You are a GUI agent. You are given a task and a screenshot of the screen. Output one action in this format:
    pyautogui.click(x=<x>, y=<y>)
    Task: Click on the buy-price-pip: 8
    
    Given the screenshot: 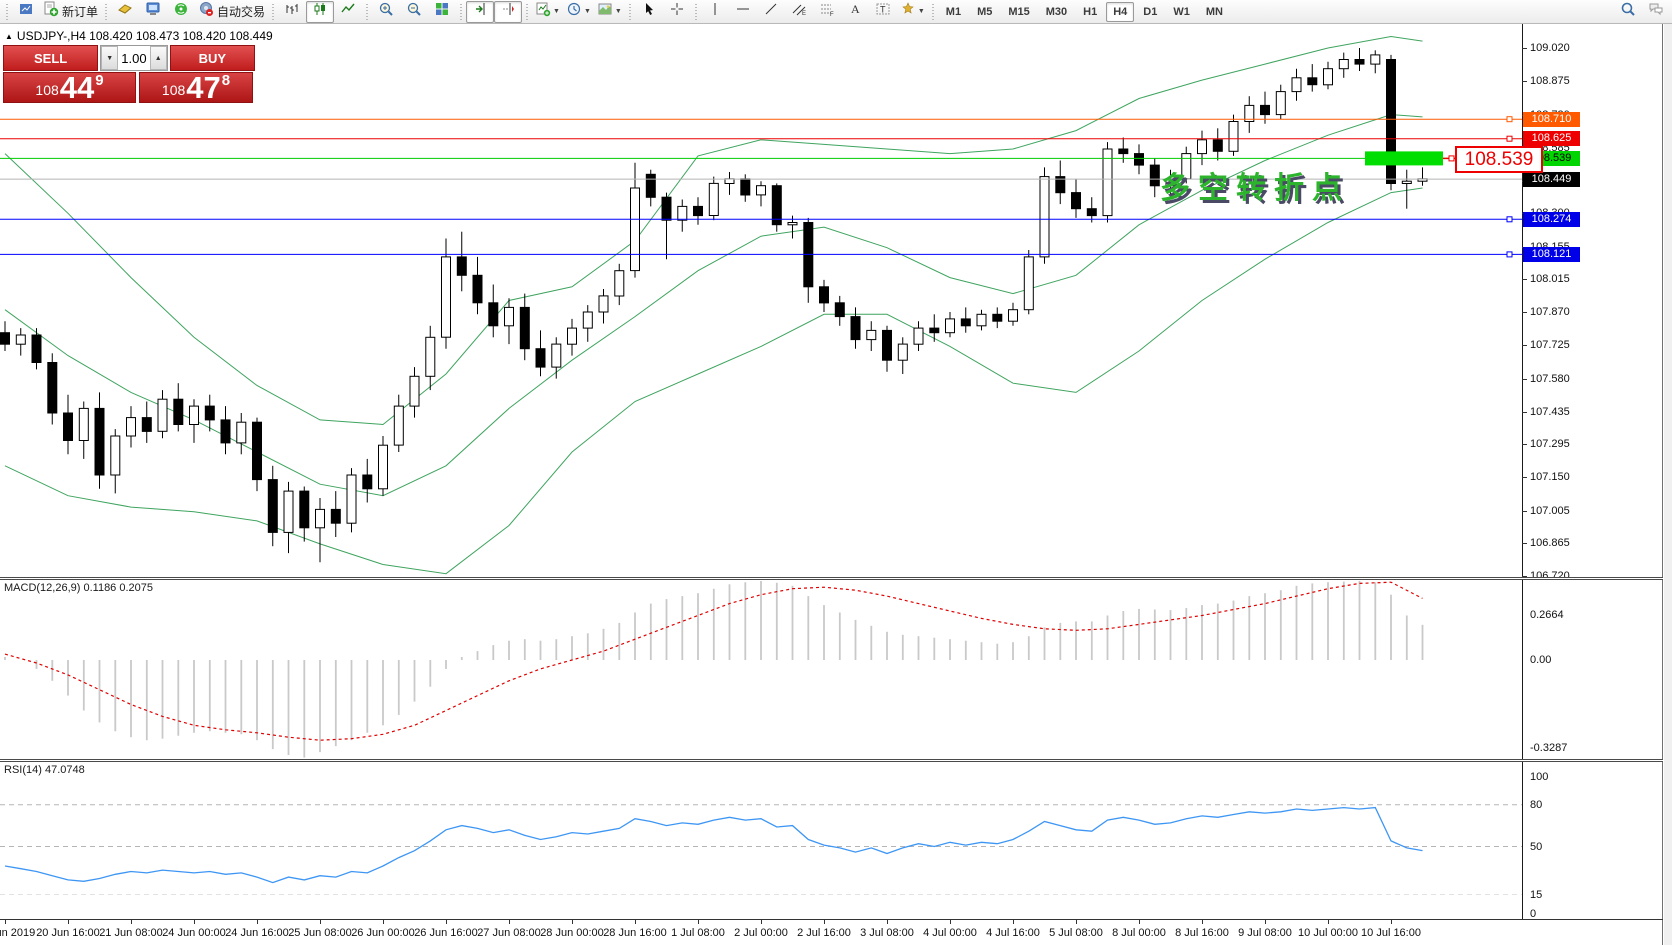 What is the action you would take?
    pyautogui.click(x=226, y=80)
    